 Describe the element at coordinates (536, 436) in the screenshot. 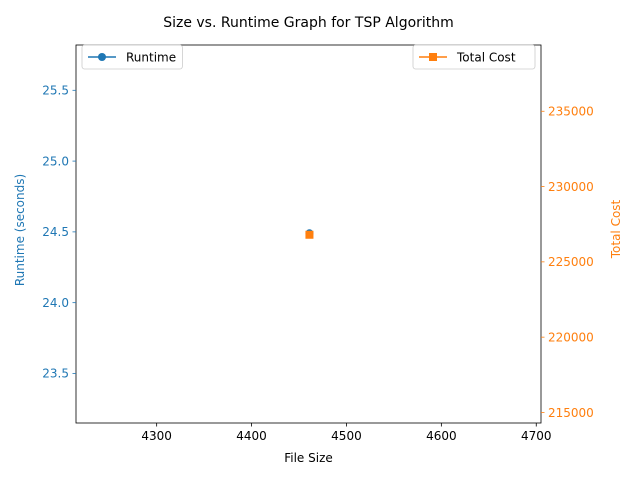

I see `x-tick-label: 4700` at that location.